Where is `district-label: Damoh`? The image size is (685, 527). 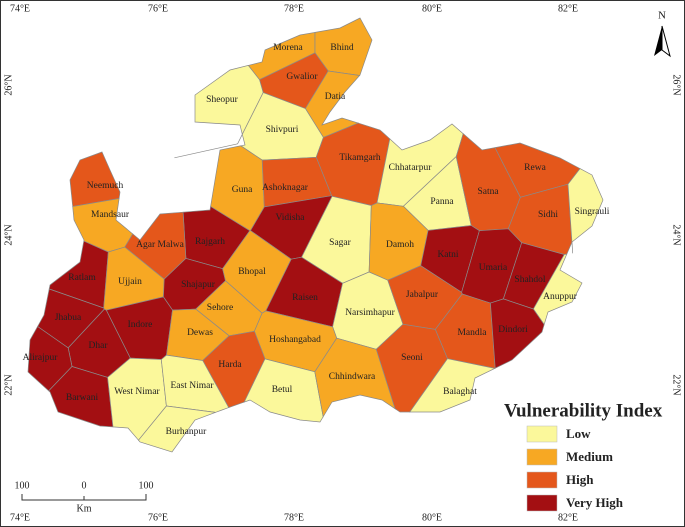
district-label: Damoh is located at coordinates (400, 245).